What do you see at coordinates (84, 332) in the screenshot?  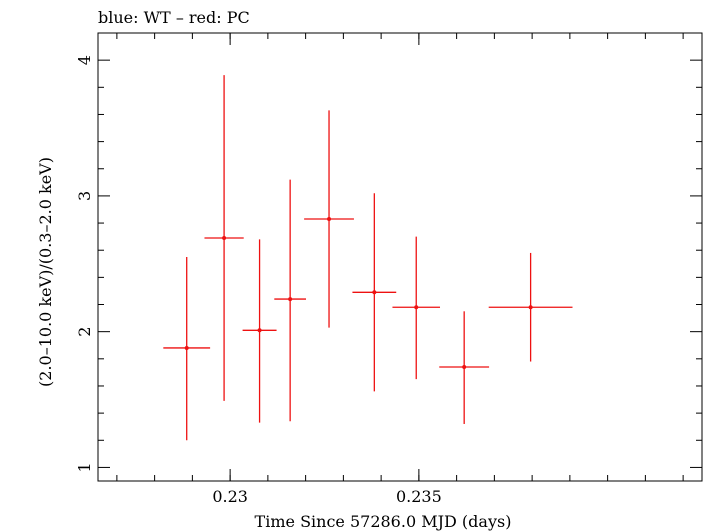 I see `y-tick-label: 2` at bounding box center [84, 332].